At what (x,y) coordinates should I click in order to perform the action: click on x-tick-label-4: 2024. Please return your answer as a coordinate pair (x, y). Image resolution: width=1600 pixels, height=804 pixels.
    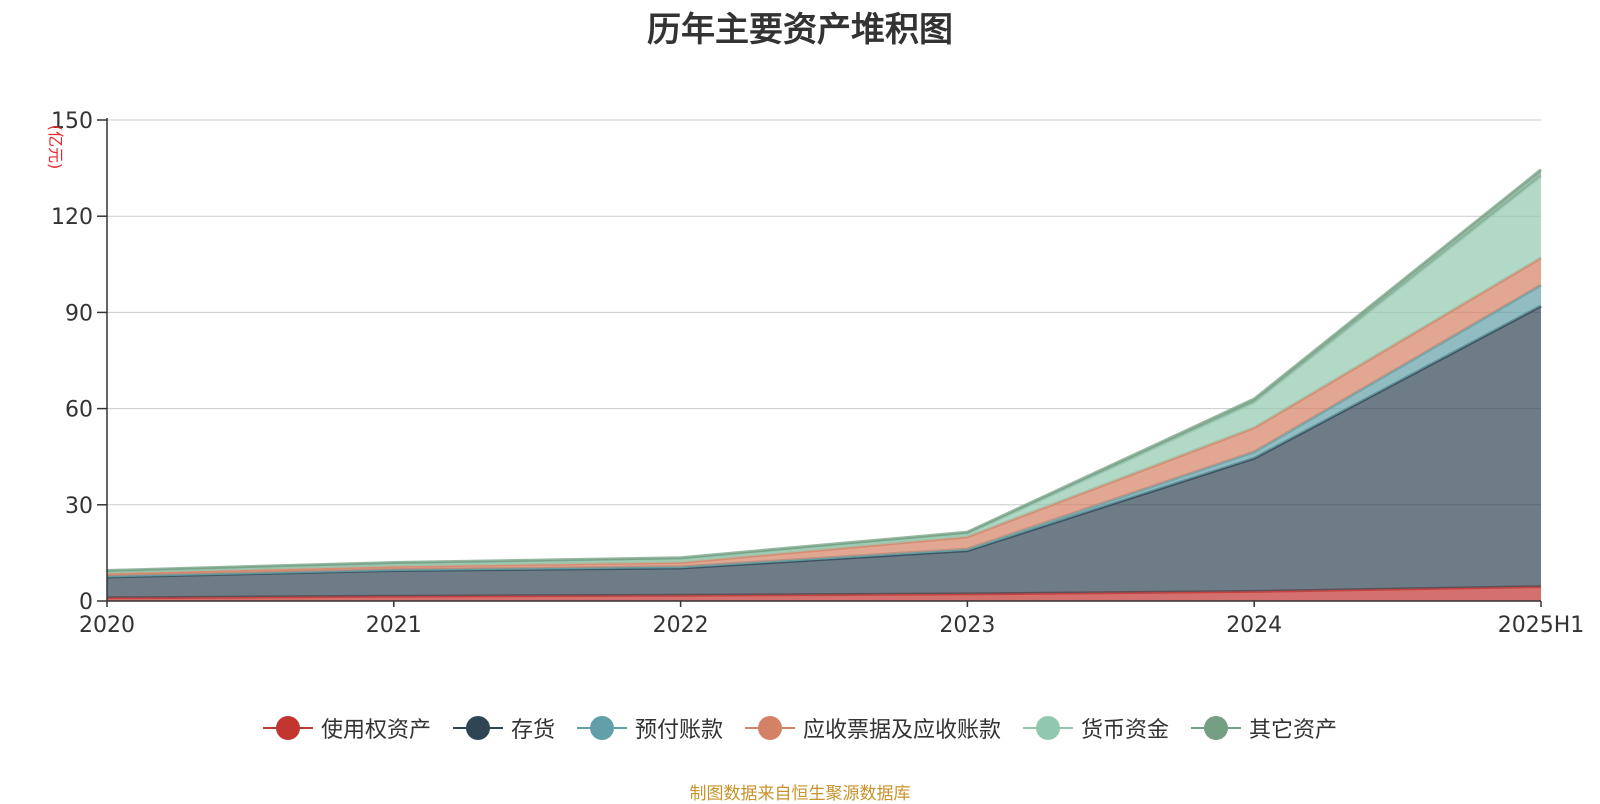
    Looking at the image, I should click on (1254, 625).